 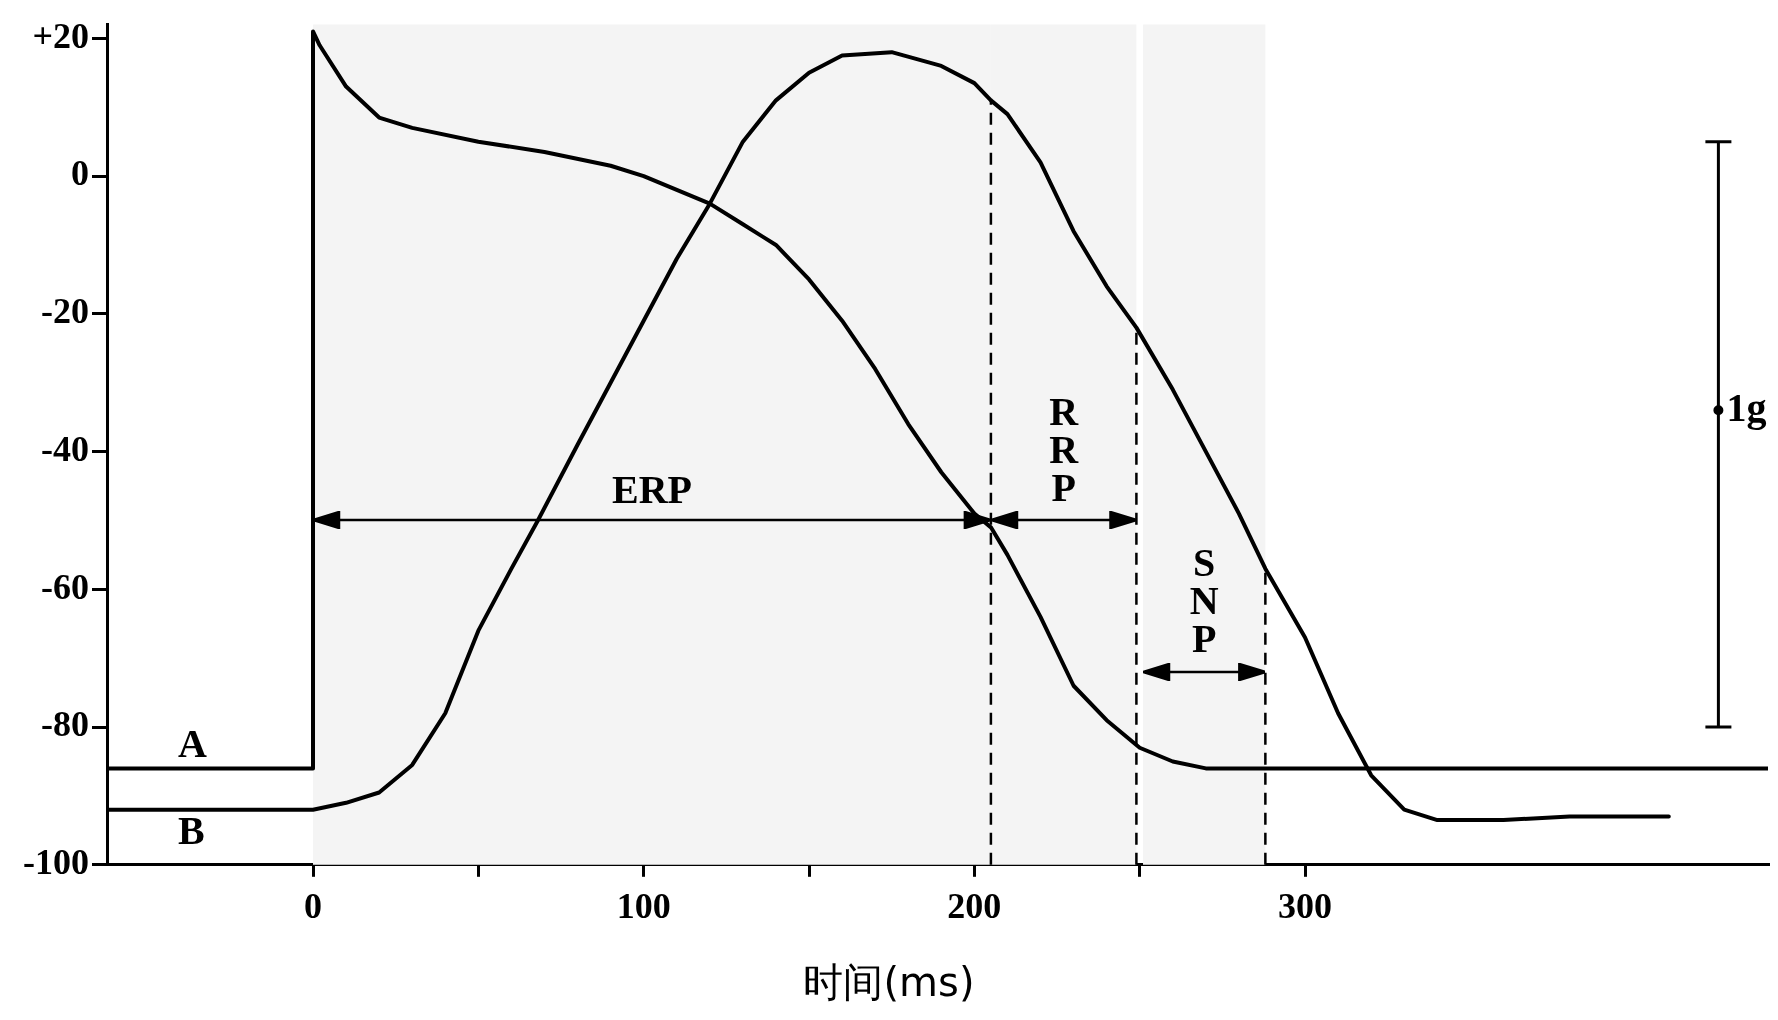 What do you see at coordinates (1064, 449) in the screenshot?
I see `band-label: RRP` at bounding box center [1064, 449].